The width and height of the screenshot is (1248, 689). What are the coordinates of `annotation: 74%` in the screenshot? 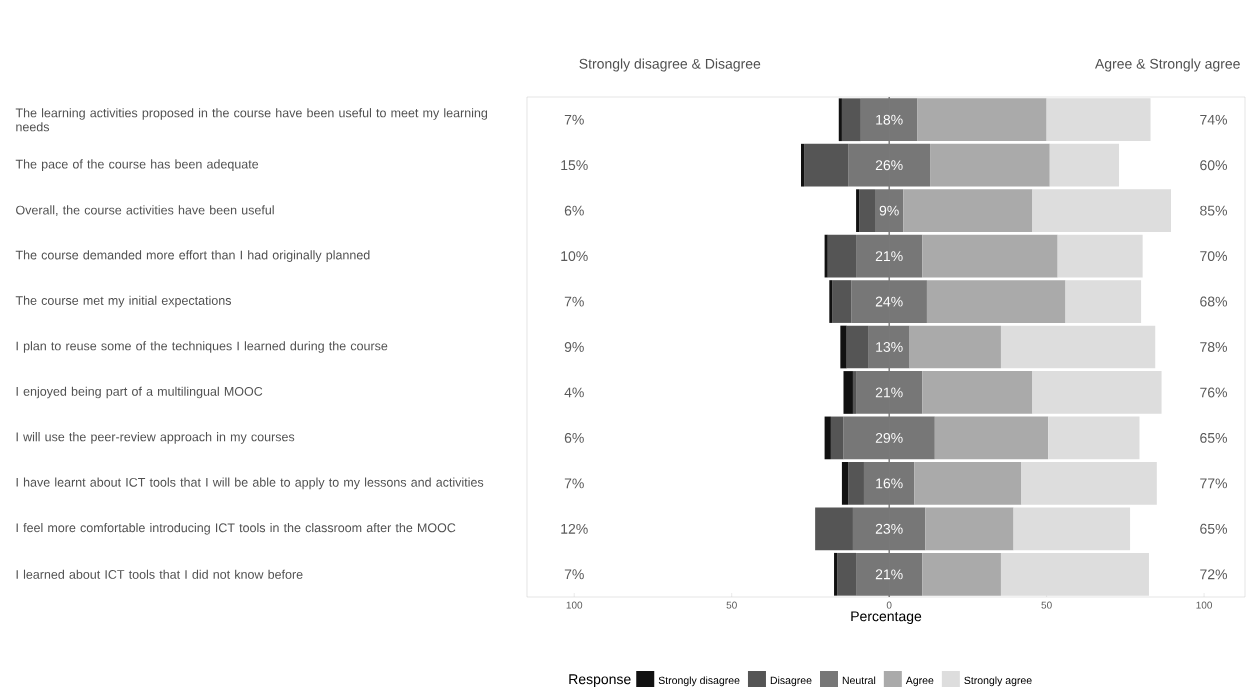 It's located at (1214, 119).